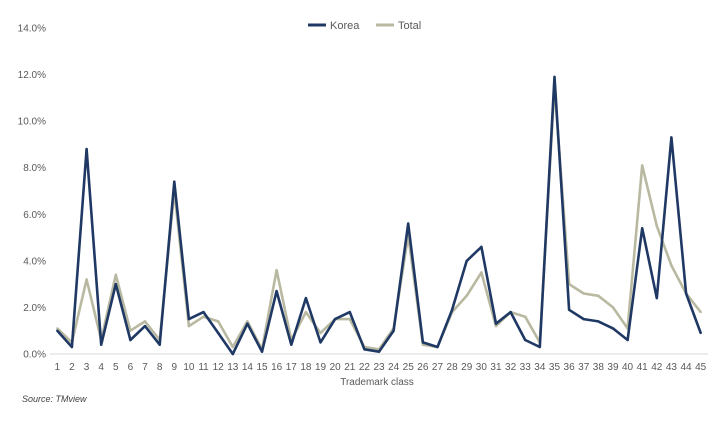 Image resolution: width=720 pixels, height=425 pixels. I want to click on x-tick-label: 33, so click(526, 367).